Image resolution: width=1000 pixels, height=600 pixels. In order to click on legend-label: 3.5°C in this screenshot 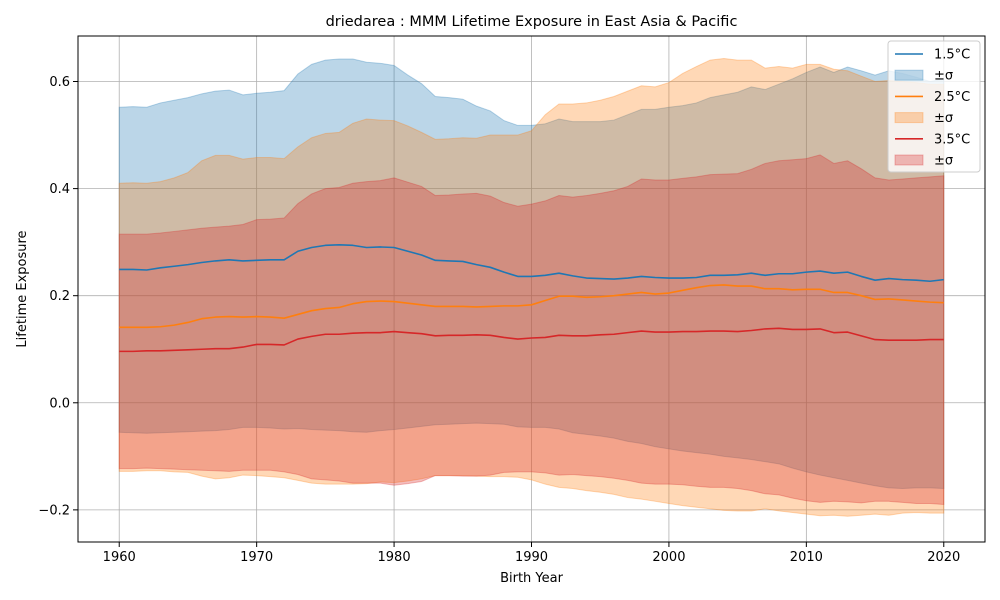, I will do `click(952, 139)`.